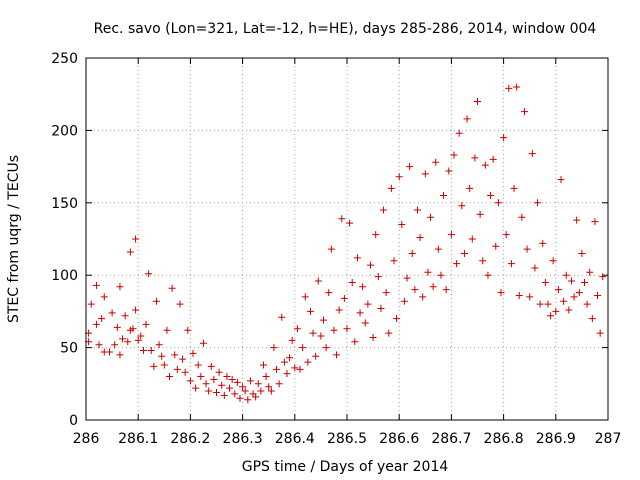  I want to click on x-tick-label: 286.7, so click(451, 439).